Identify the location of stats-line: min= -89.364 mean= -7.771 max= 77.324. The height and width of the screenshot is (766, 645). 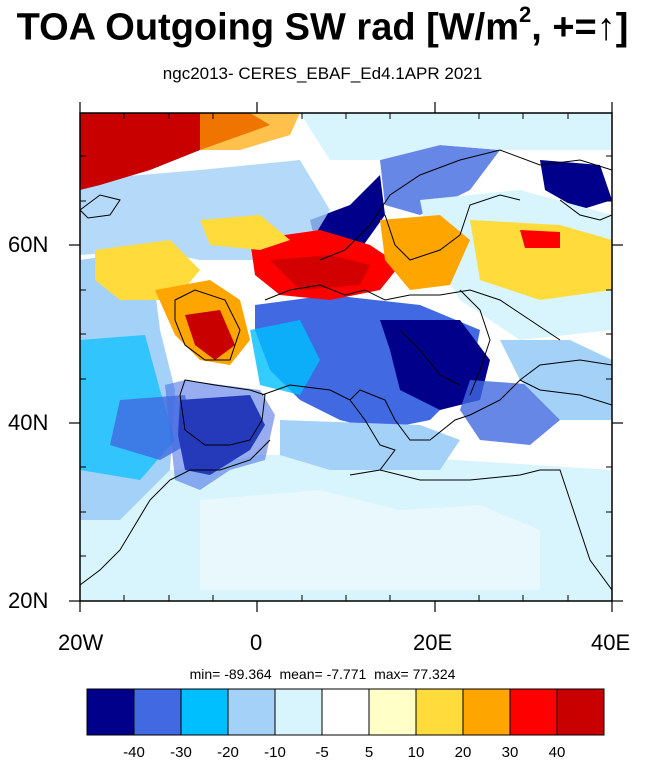
(322, 674).